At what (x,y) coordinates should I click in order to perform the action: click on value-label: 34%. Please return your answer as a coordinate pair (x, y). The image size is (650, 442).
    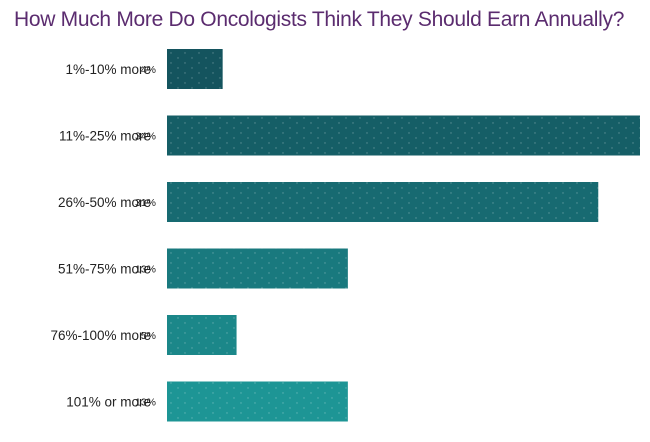
    Looking at the image, I should click on (145, 137).